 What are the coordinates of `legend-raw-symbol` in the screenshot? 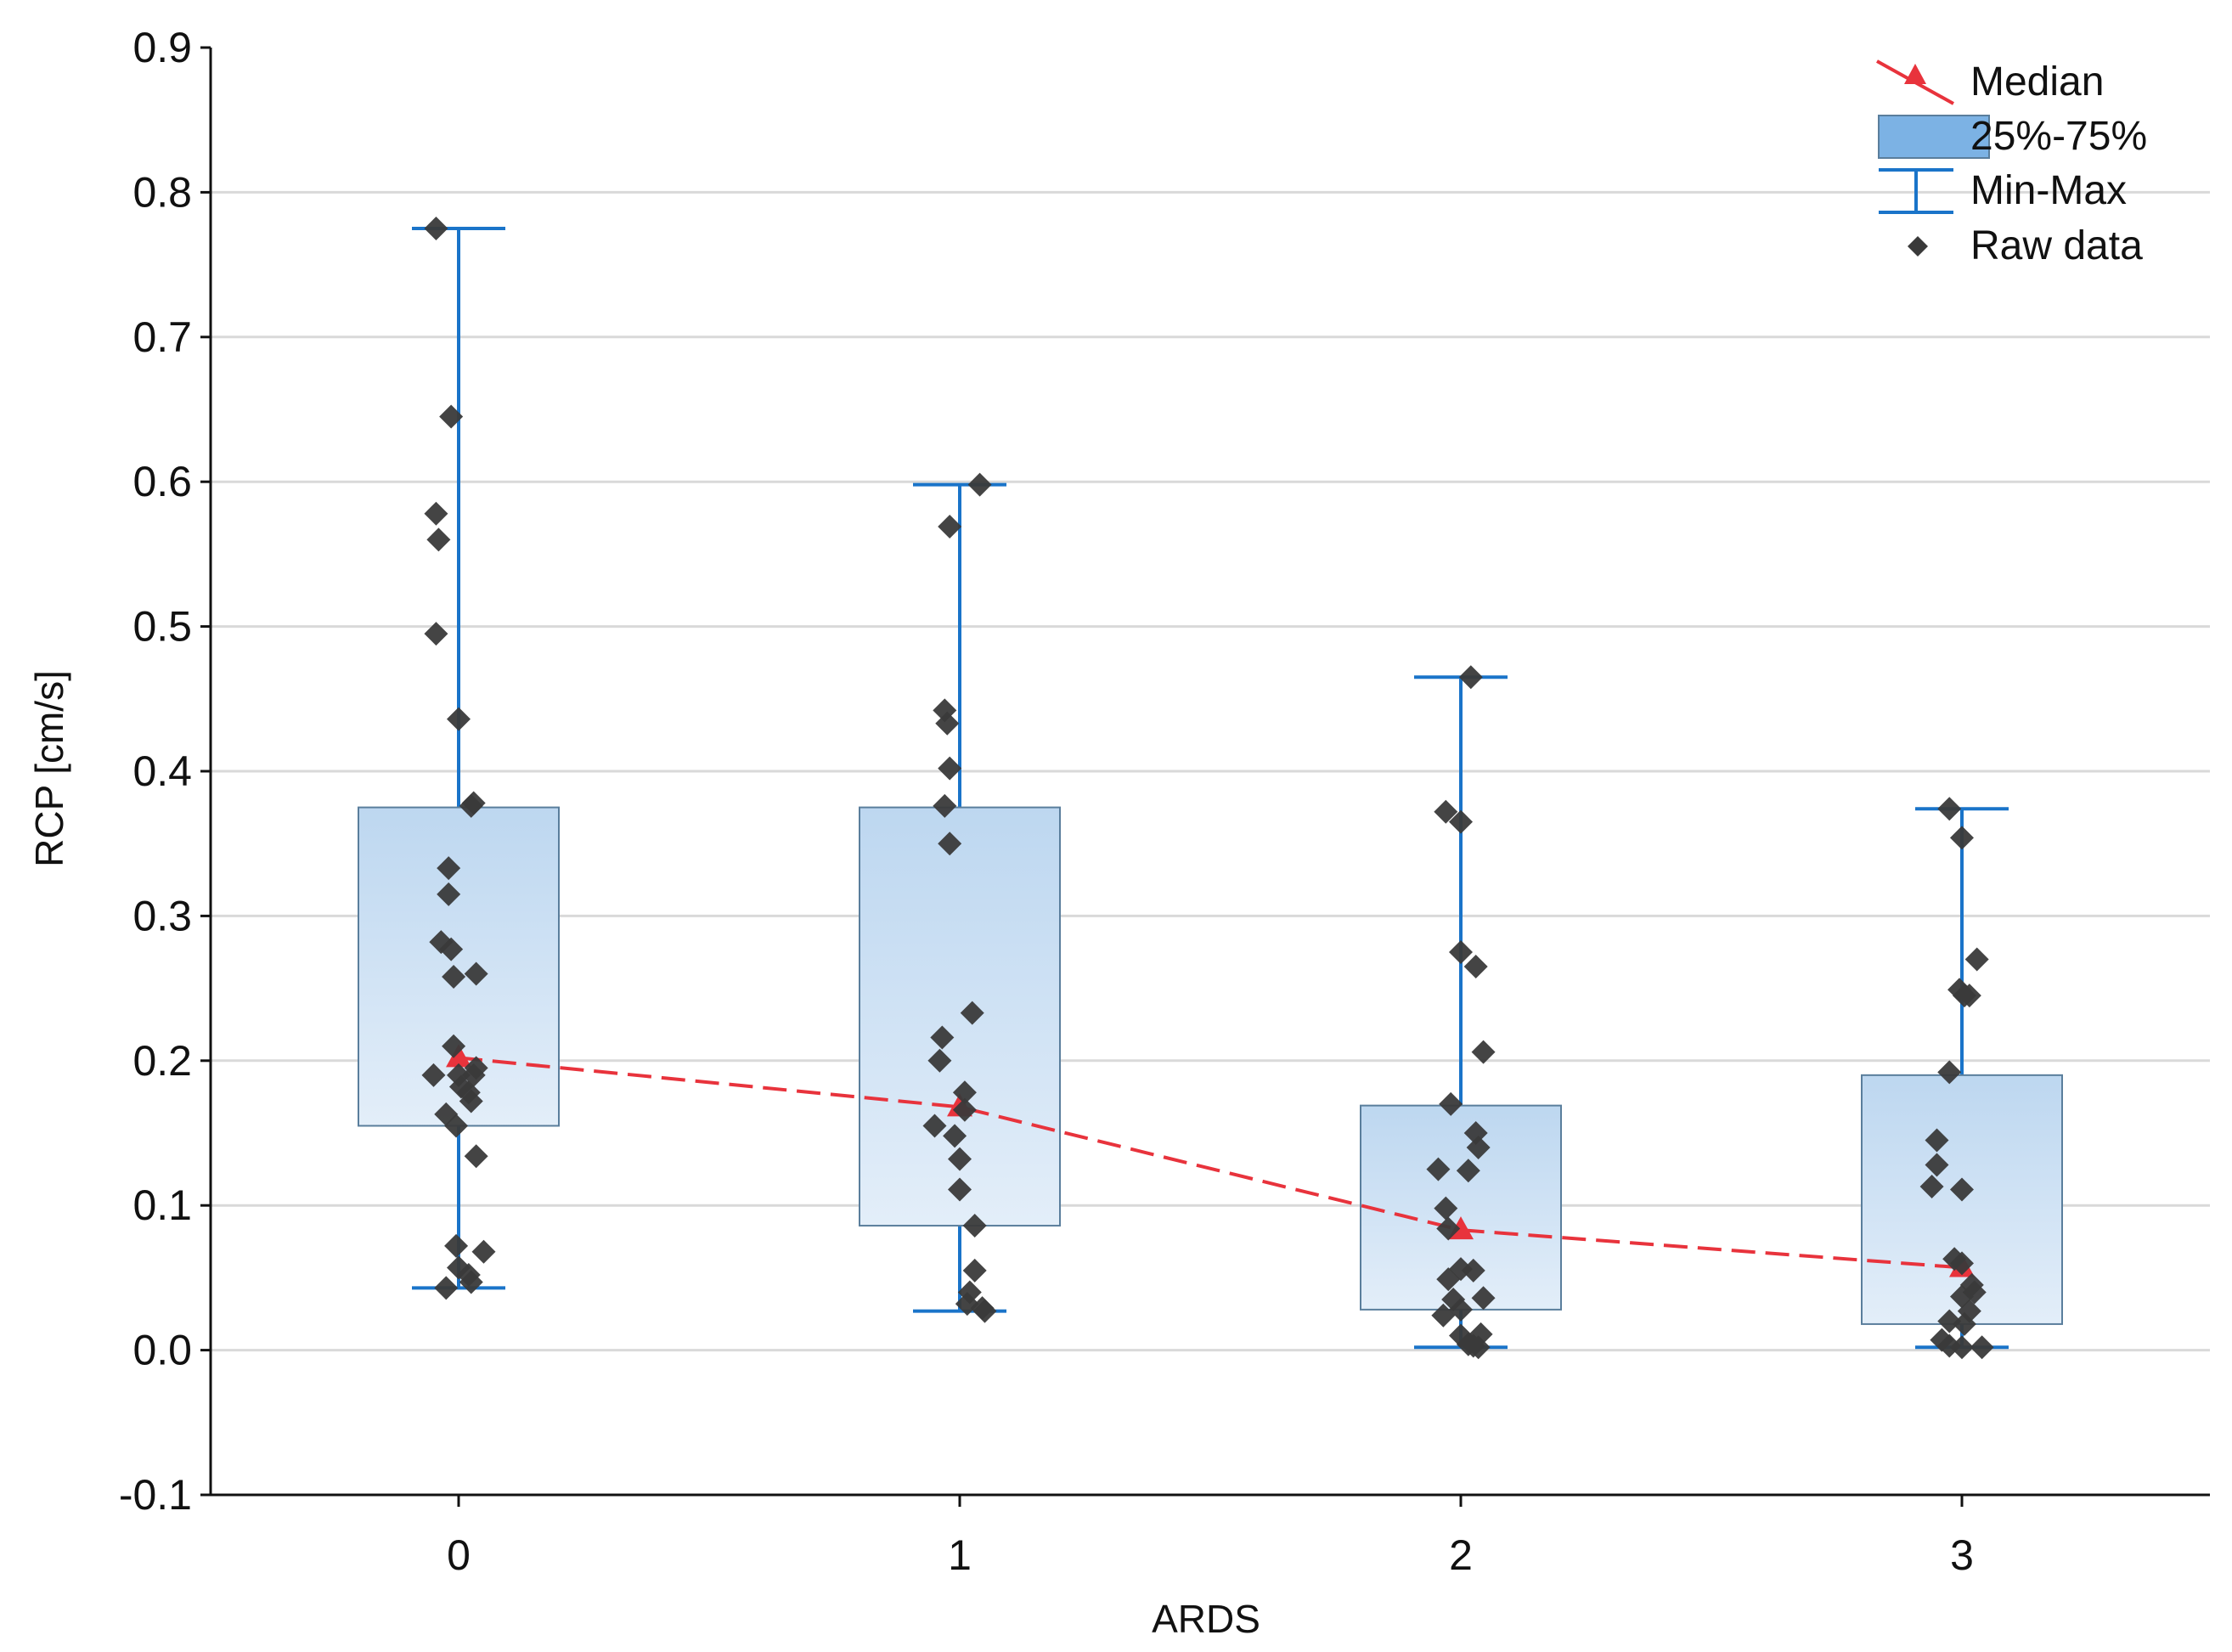 It's located at (1918, 246).